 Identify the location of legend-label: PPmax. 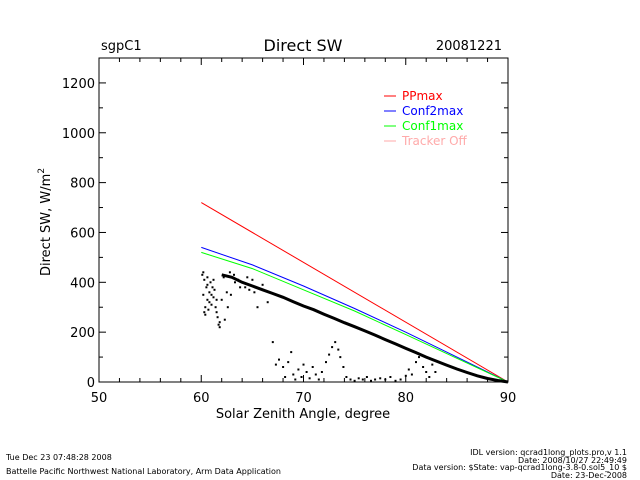
(422, 96).